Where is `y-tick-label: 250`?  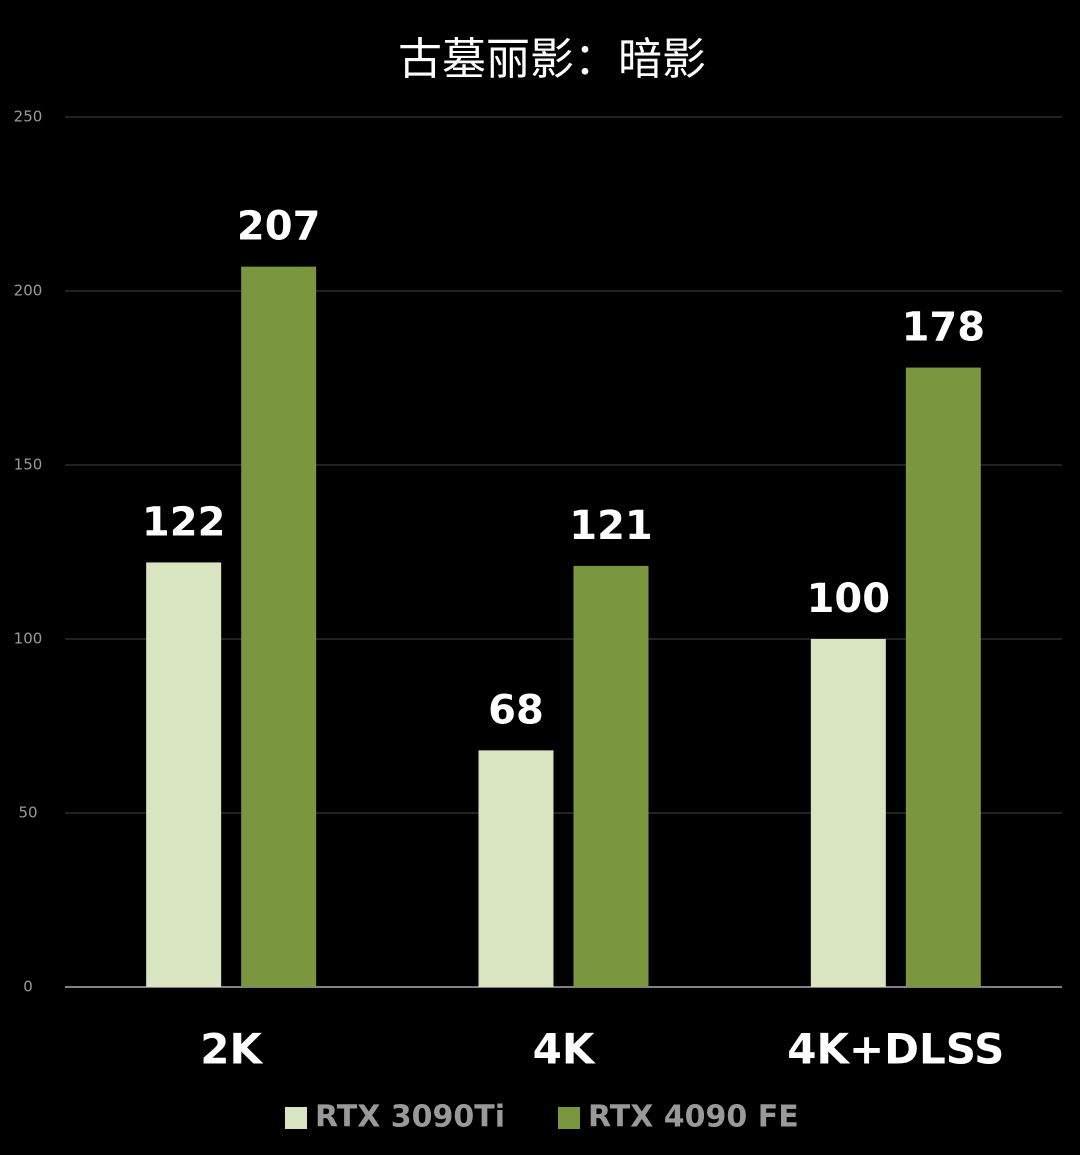
y-tick-label: 250 is located at coordinates (28, 117).